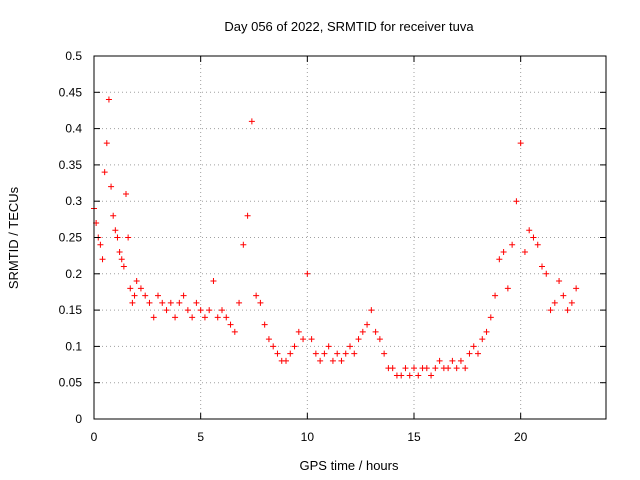 Image resolution: width=640 pixels, height=480 pixels. What do you see at coordinates (73, 201) in the screenshot?
I see `y-tick-label: 0.3` at bounding box center [73, 201].